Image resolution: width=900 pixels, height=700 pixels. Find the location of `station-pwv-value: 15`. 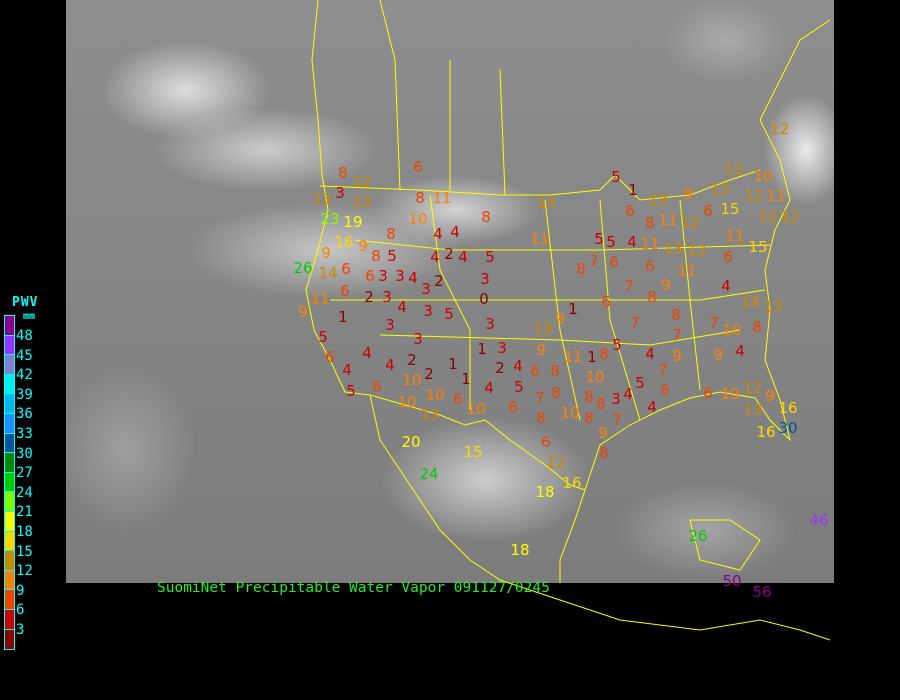

station-pwv-value: 15 is located at coordinates (472, 452).